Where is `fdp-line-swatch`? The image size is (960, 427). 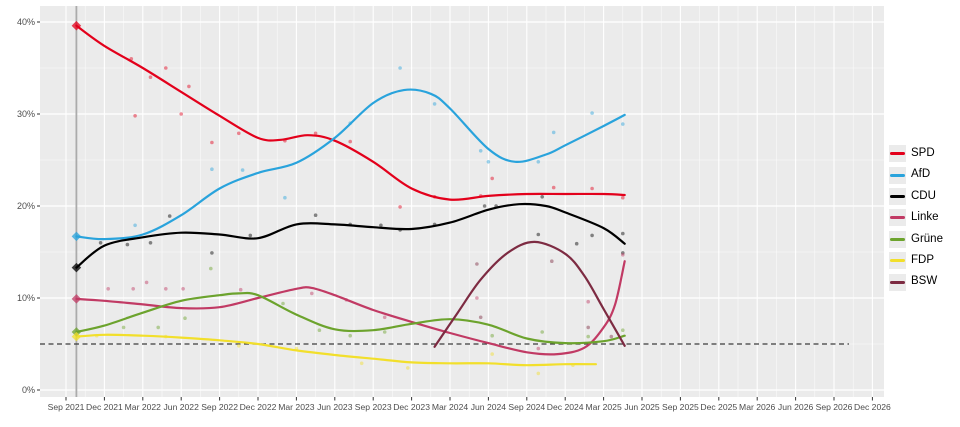
fdp-line-swatch is located at coordinates (897, 261).